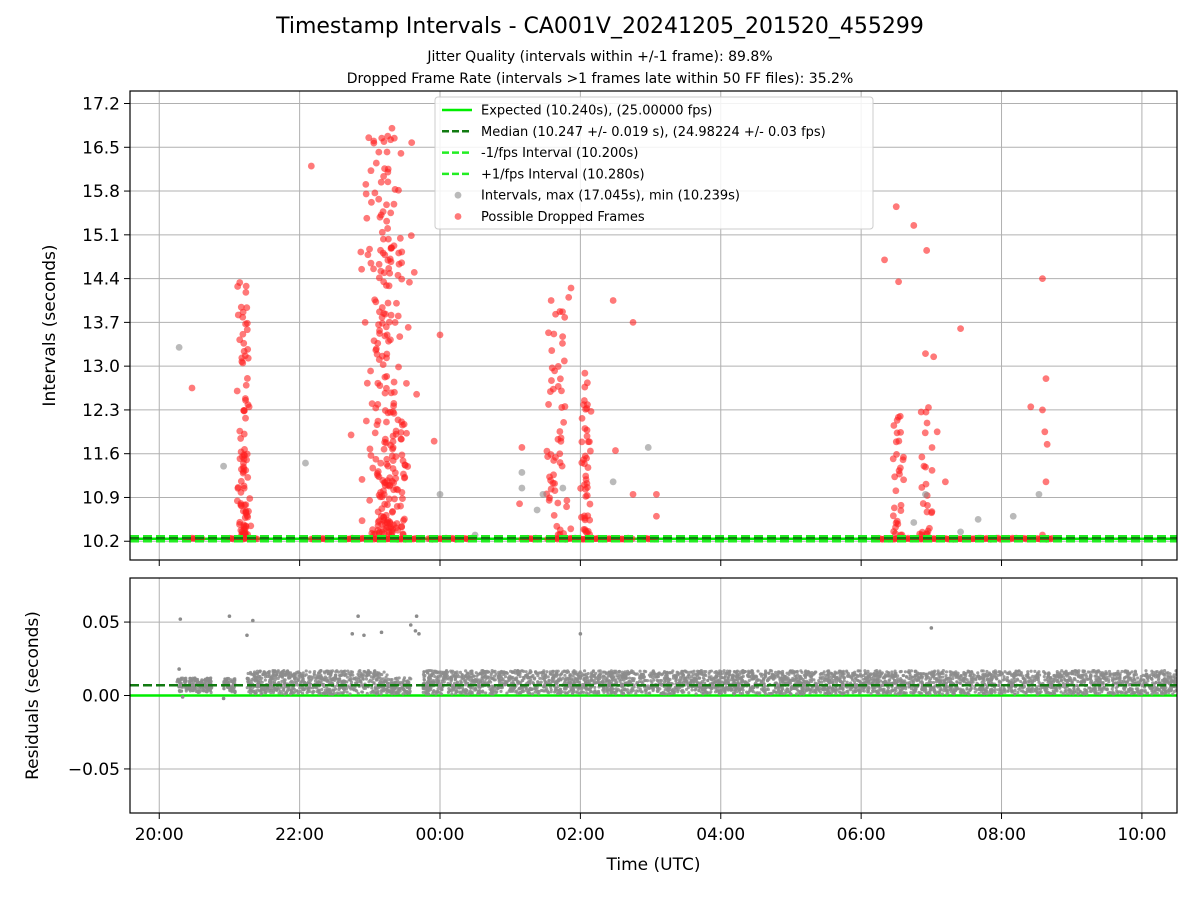 The height and width of the screenshot is (900, 1200). I want to click on y-tick-label: 15.8, so click(101, 192).